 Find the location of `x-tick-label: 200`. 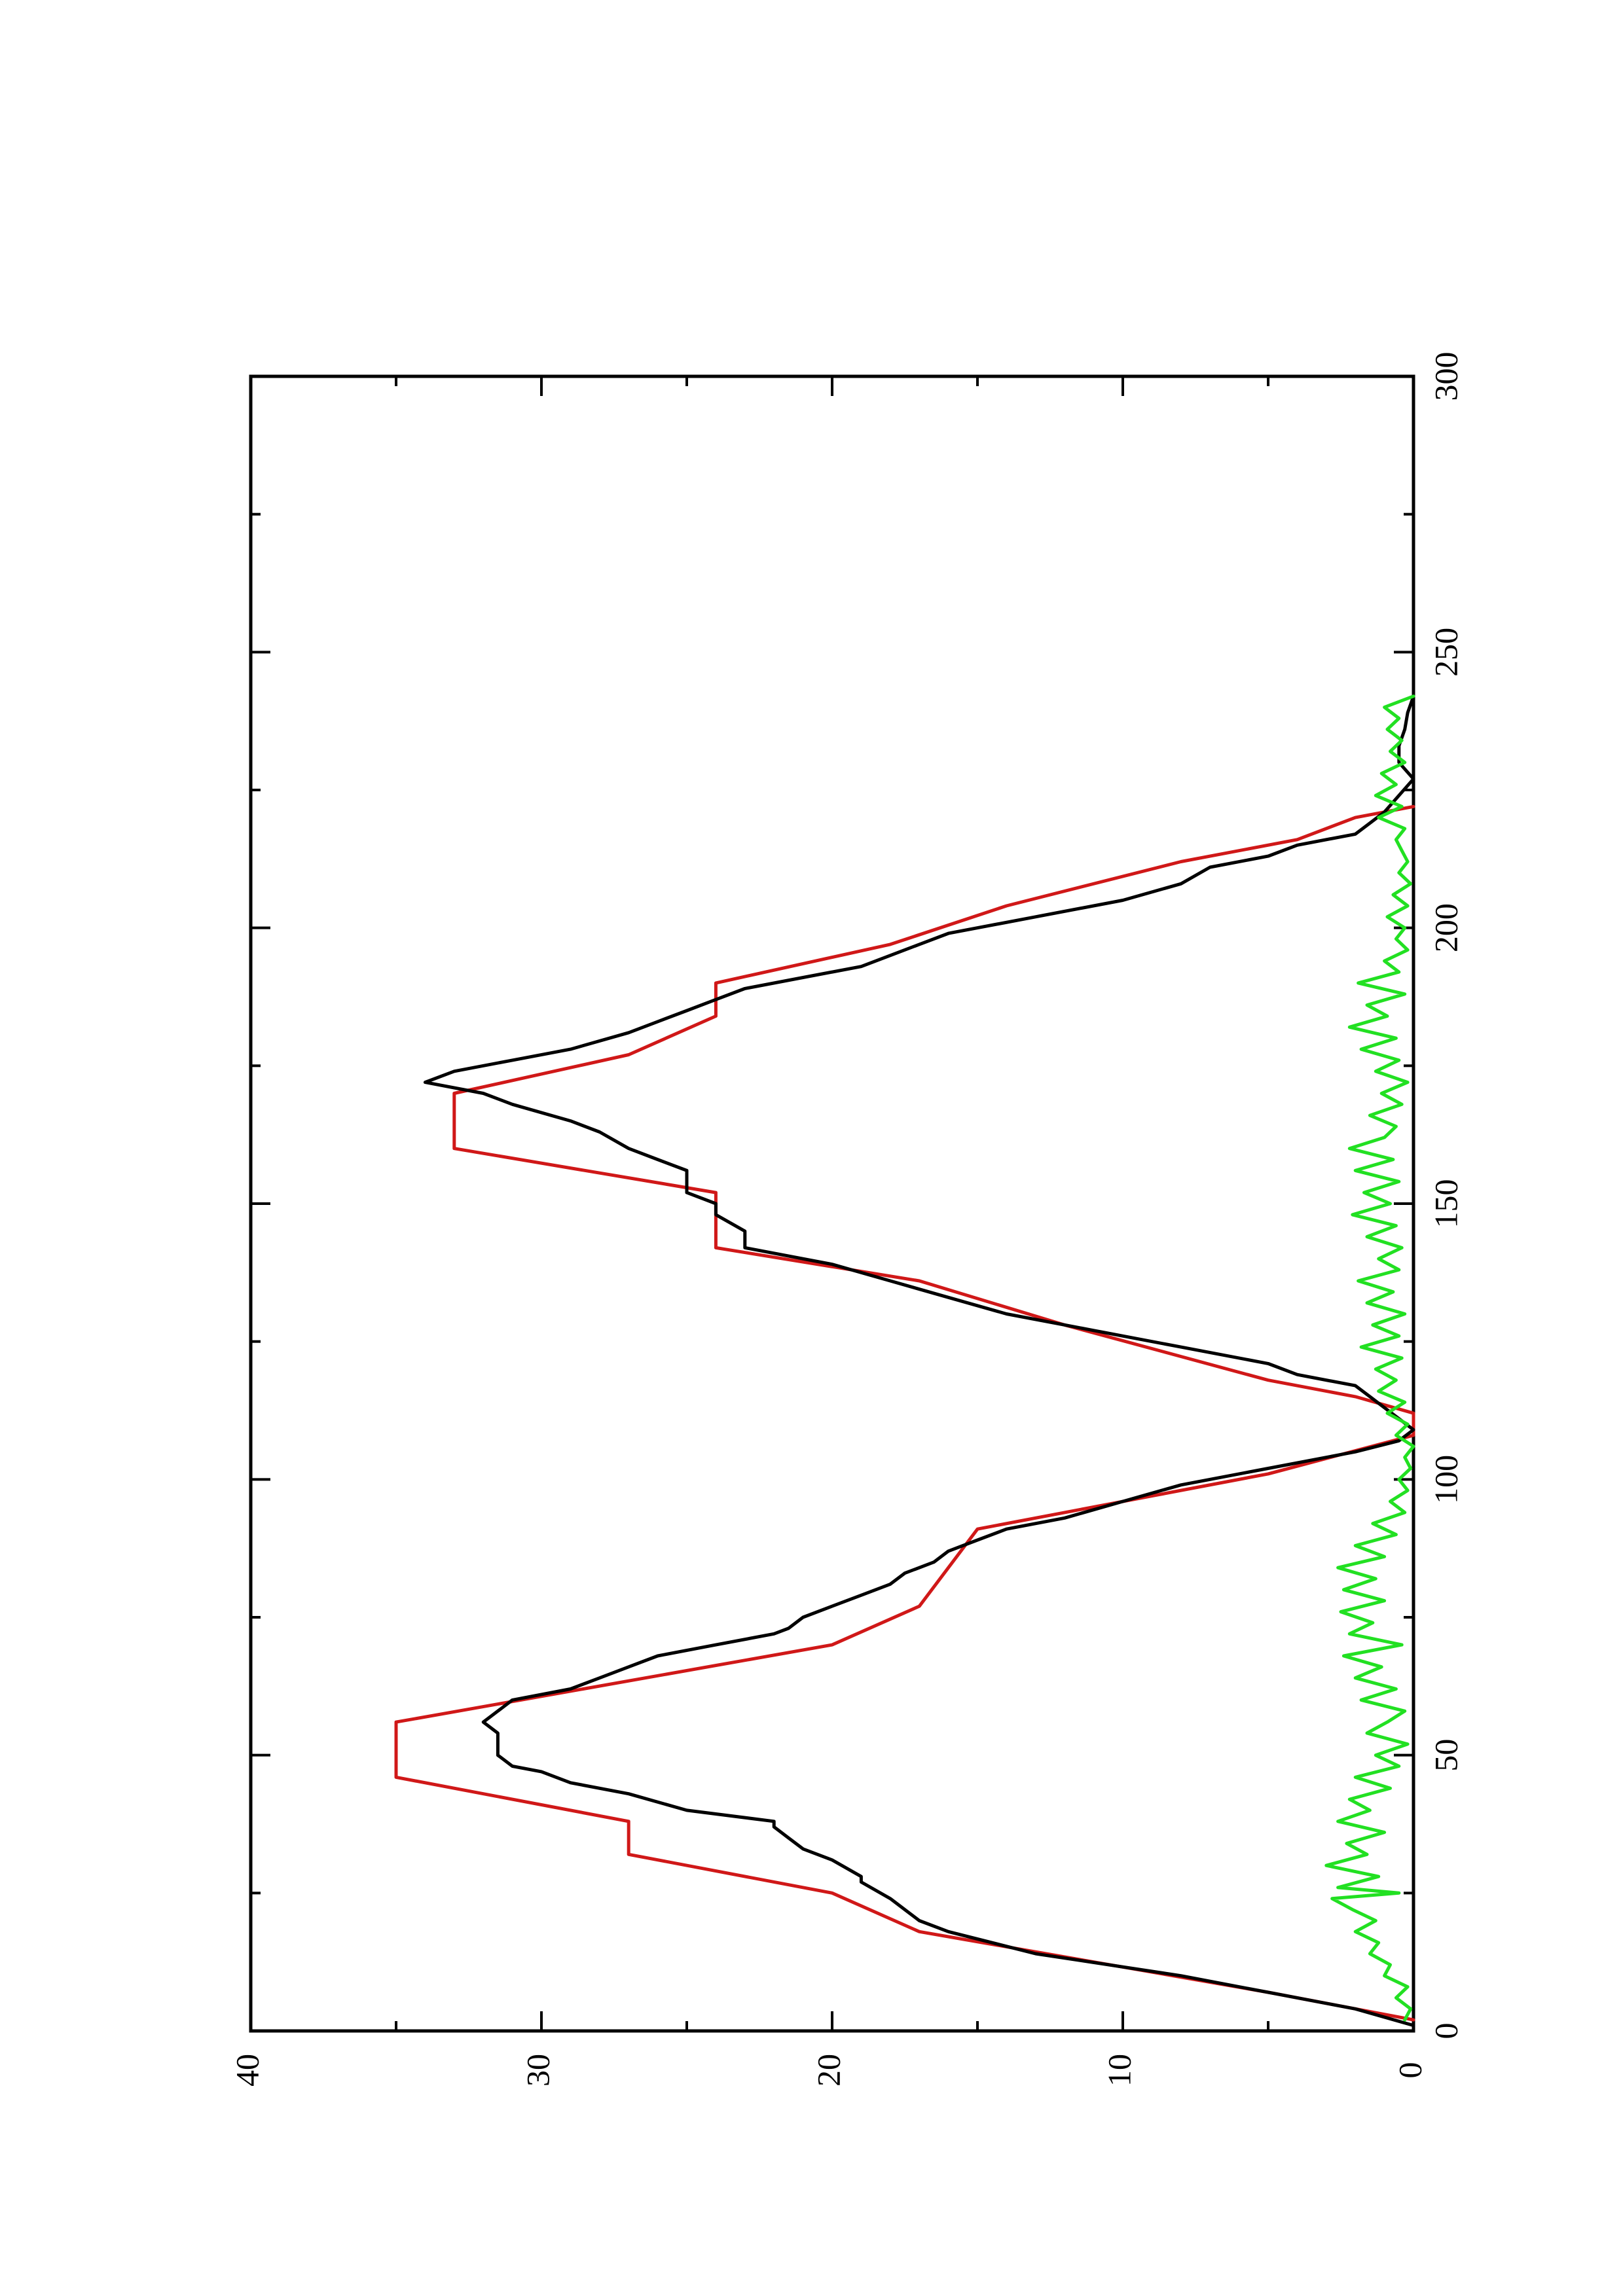

x-tick-label: 200 is located at coordinates (1445, 927).